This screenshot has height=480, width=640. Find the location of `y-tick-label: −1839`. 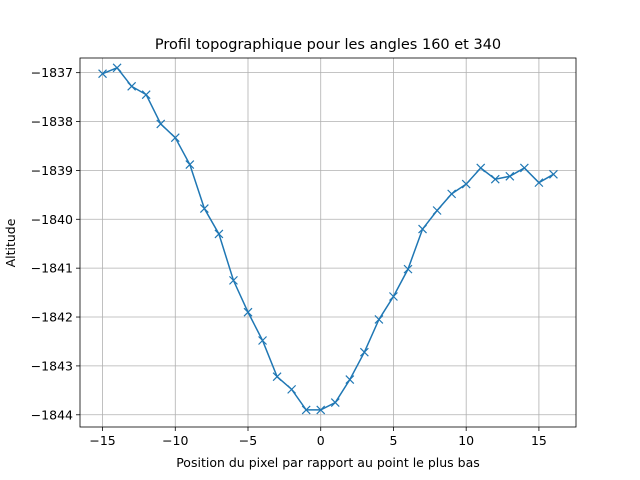

y-tick-label: −1839 is located at coordinates (52, 170).